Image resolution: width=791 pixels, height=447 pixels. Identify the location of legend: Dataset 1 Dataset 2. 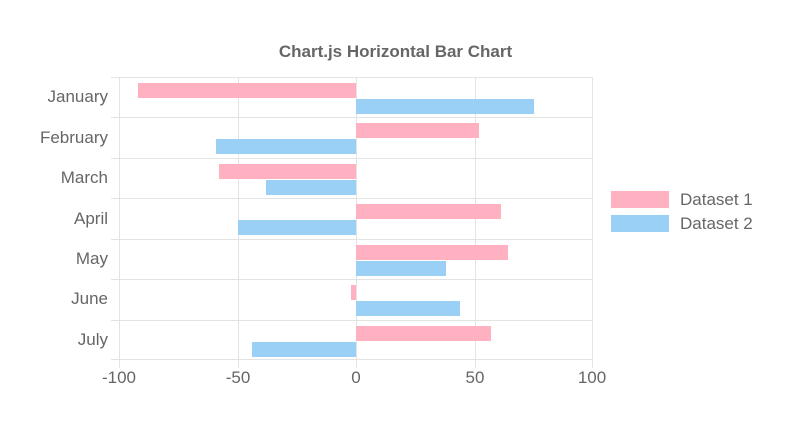
(682, 215).